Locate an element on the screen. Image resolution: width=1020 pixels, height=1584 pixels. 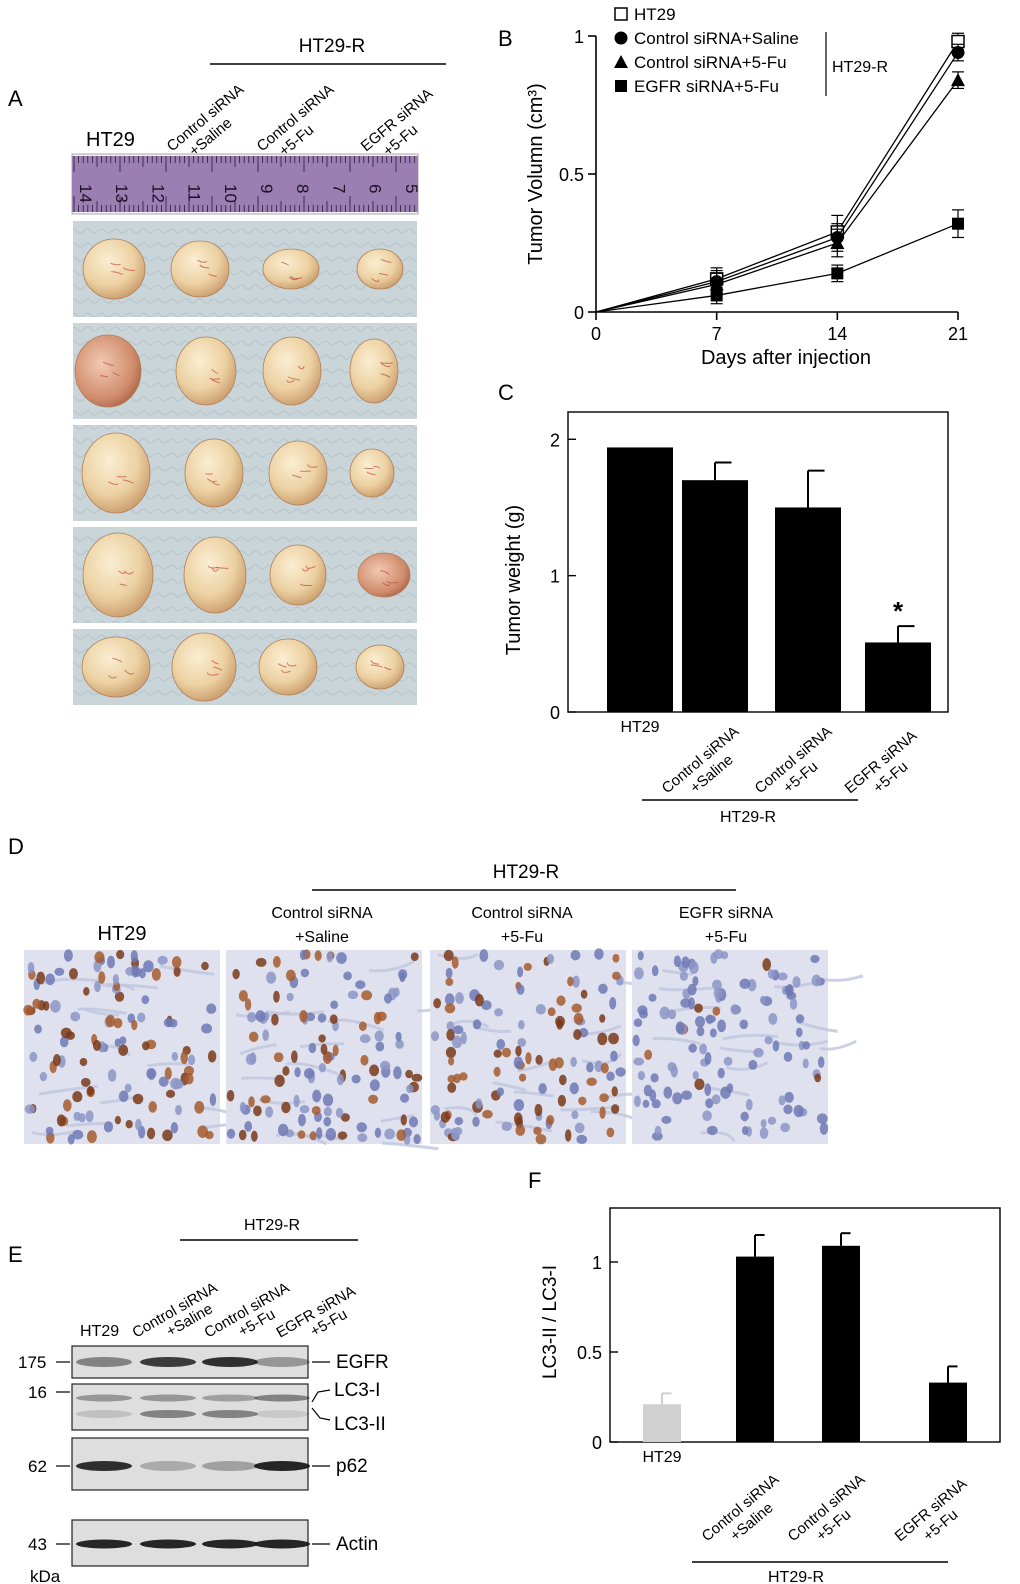
panel-f-frame is located at coordinates (805, 1325).